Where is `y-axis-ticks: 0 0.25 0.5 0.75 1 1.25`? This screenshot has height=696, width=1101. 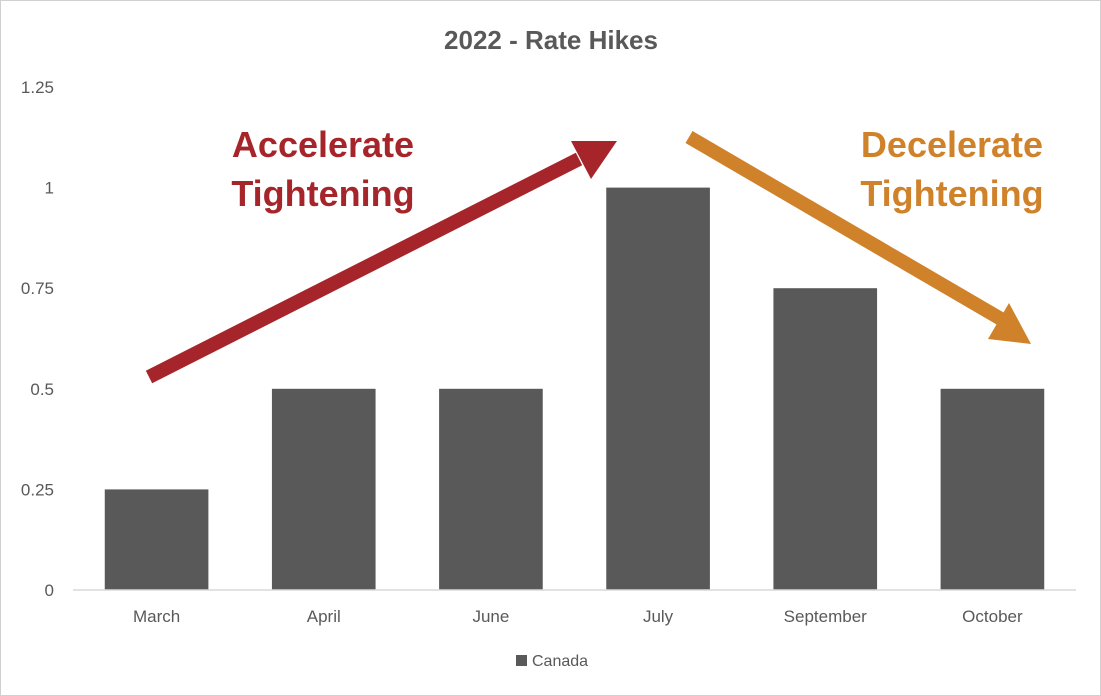
y-axis-ticks: 0 0.25 0.5 0.75 1 1.25 is located at coordinates (37, 339).